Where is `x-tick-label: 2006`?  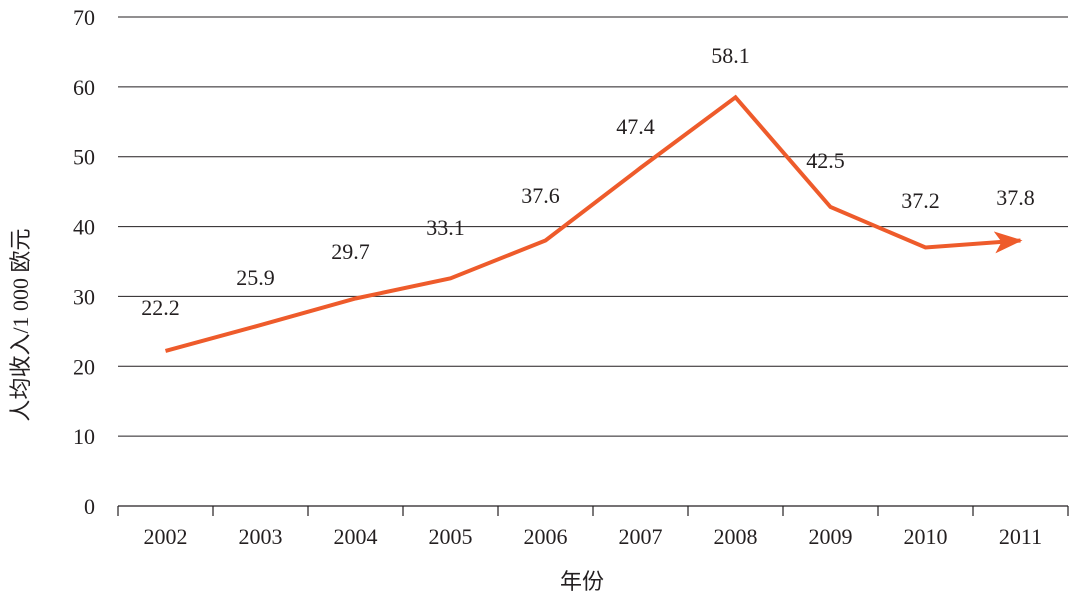 x-tick-label: 2006 is located at coordinates (546, 536).